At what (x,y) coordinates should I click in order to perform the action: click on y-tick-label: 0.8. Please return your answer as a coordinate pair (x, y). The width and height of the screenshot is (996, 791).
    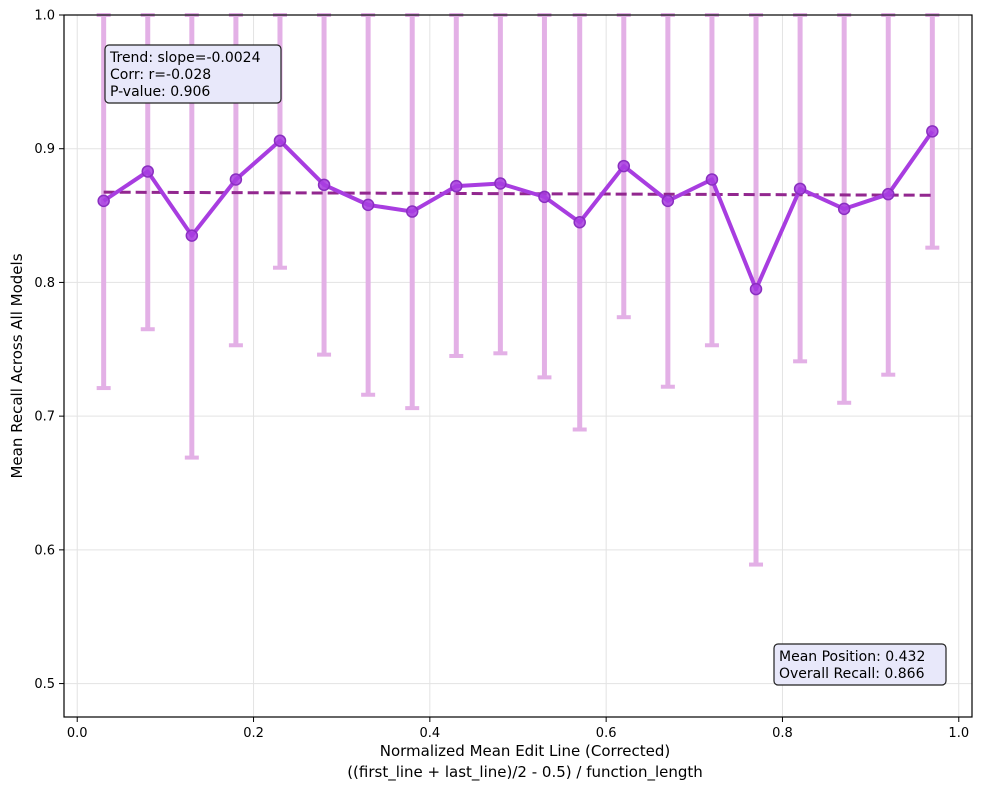
    Looking at the image, I should click on (44, 283).